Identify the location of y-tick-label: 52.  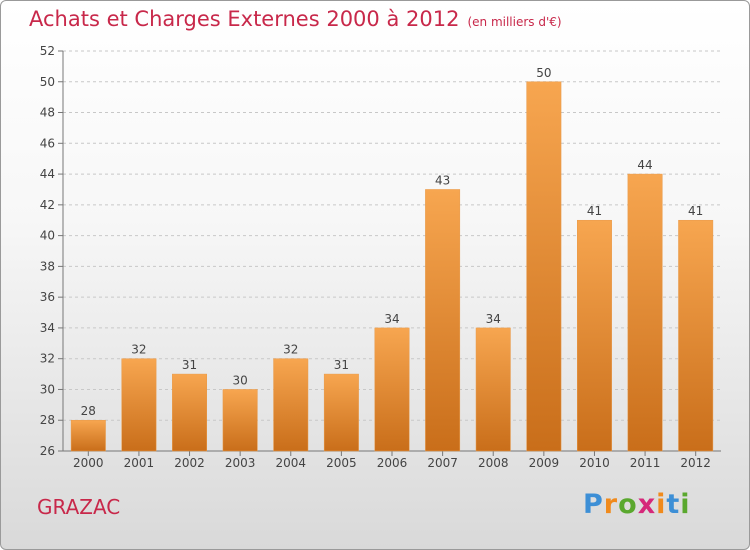
(47, 51).